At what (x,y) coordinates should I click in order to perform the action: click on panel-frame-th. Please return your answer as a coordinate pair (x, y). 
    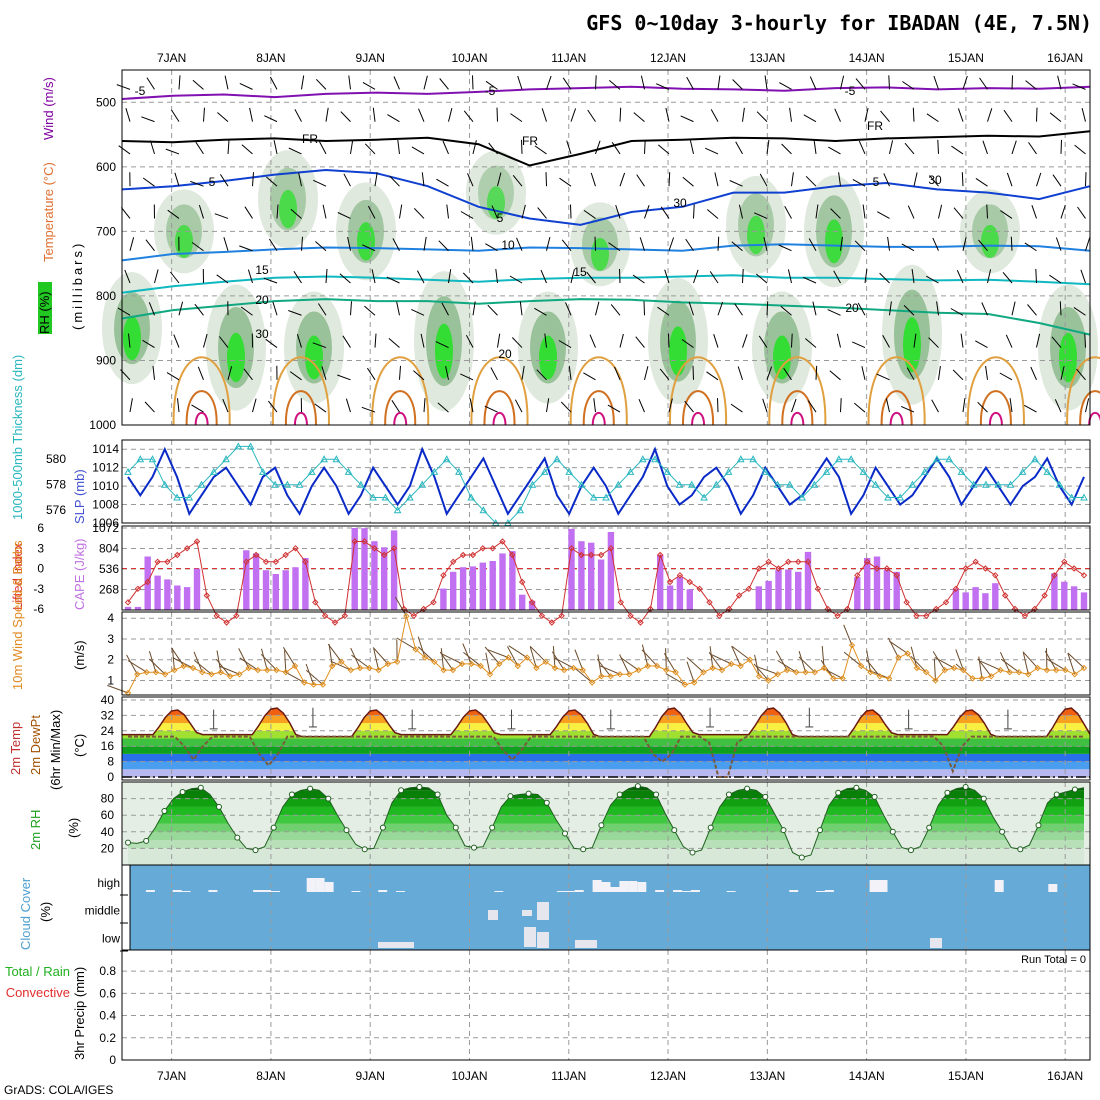
    Looking at the image, I should click on (606, 481).